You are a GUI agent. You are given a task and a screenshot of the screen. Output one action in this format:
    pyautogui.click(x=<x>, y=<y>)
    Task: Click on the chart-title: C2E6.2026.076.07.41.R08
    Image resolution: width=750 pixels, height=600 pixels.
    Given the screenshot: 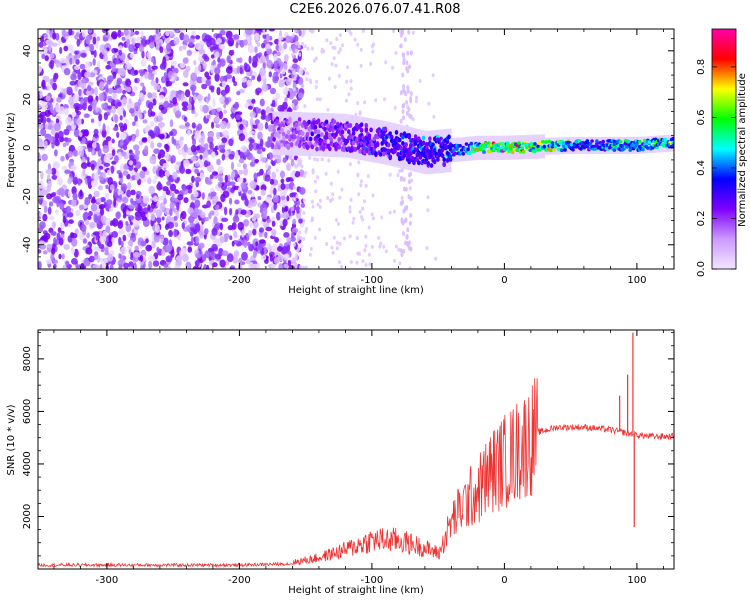 What is the action you would take?
    pyautogui.click(x=375, y=9)
    